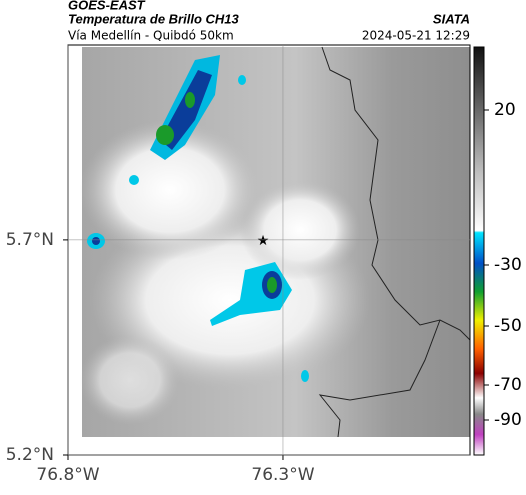 The width and height of the screenshot is (526, 495). I want to click on agency: SIATA, so click(451, 18).